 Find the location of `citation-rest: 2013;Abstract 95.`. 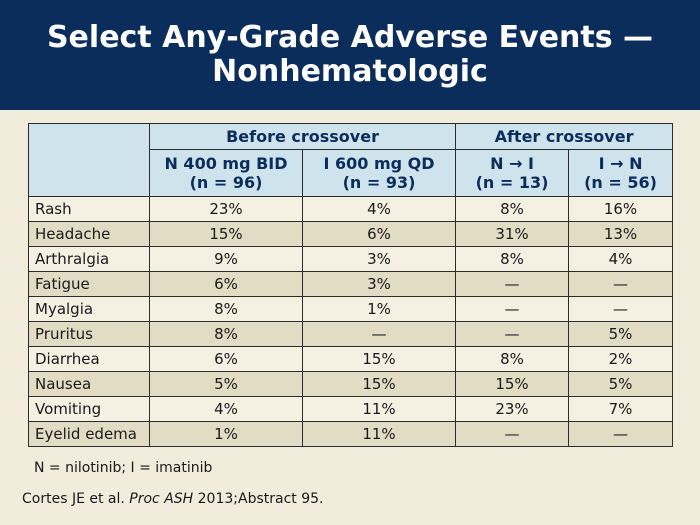

citation-rest: 2013;Abstract 95. is located at coordinates (258, 499).